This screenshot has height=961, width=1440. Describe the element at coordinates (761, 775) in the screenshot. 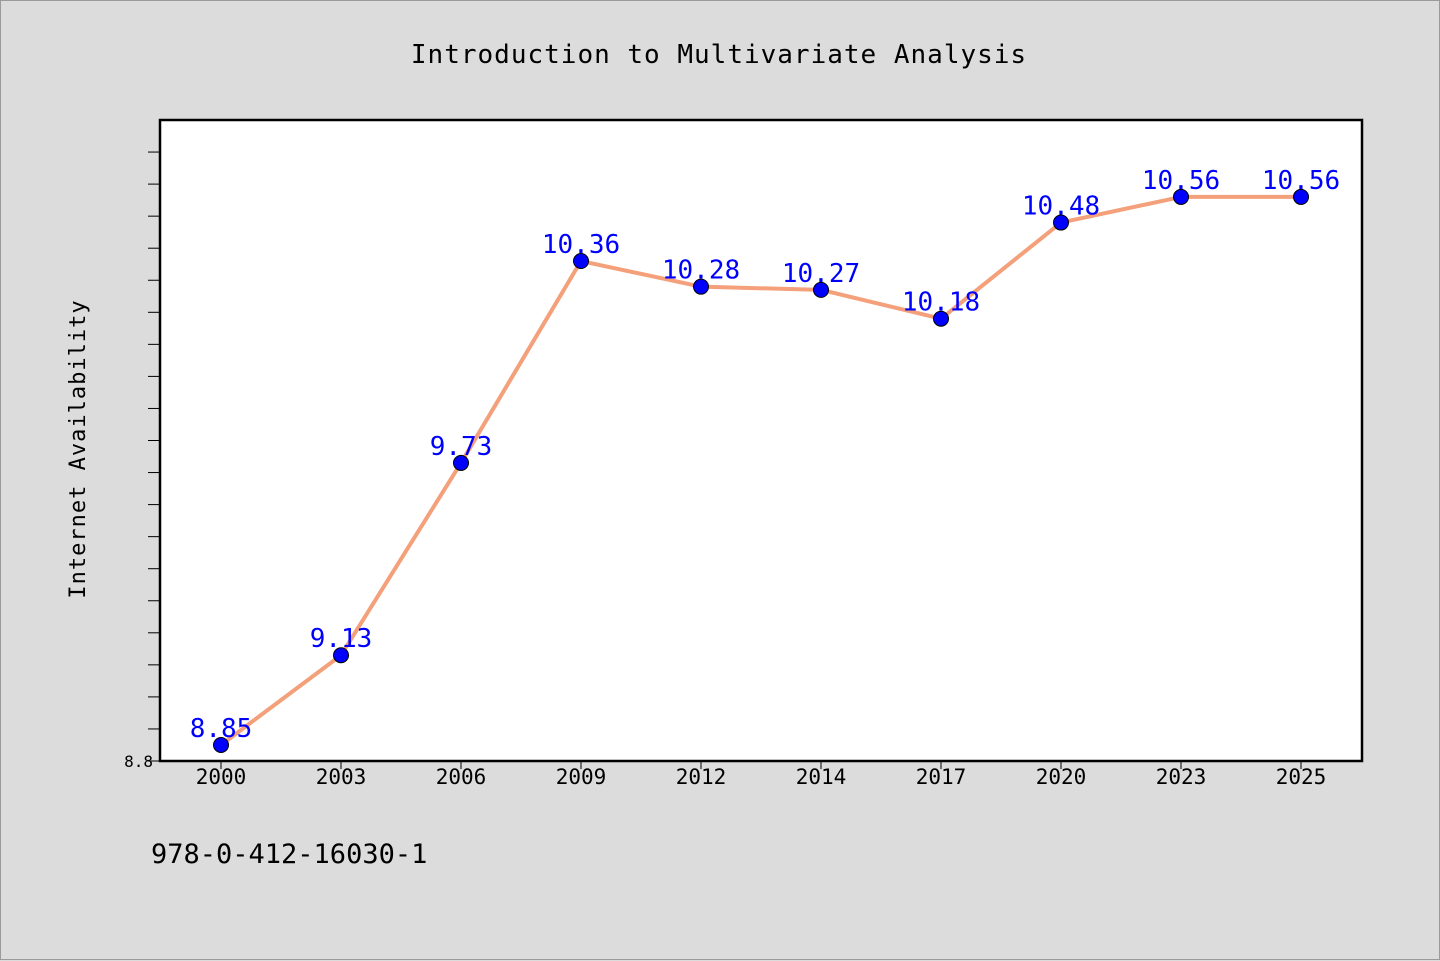

I see `x-axis-ticks: 2000 2003 2006 2009 2012 2014 2017 2020 2023 2025` at that location.